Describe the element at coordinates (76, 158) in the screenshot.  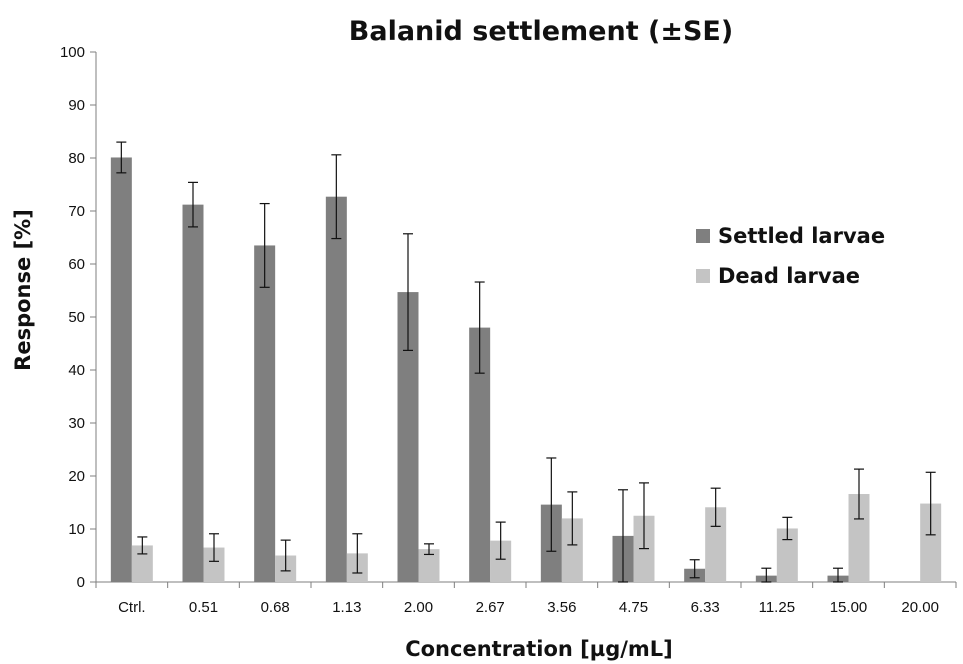
I see `y-tick-label: 80` at that location.